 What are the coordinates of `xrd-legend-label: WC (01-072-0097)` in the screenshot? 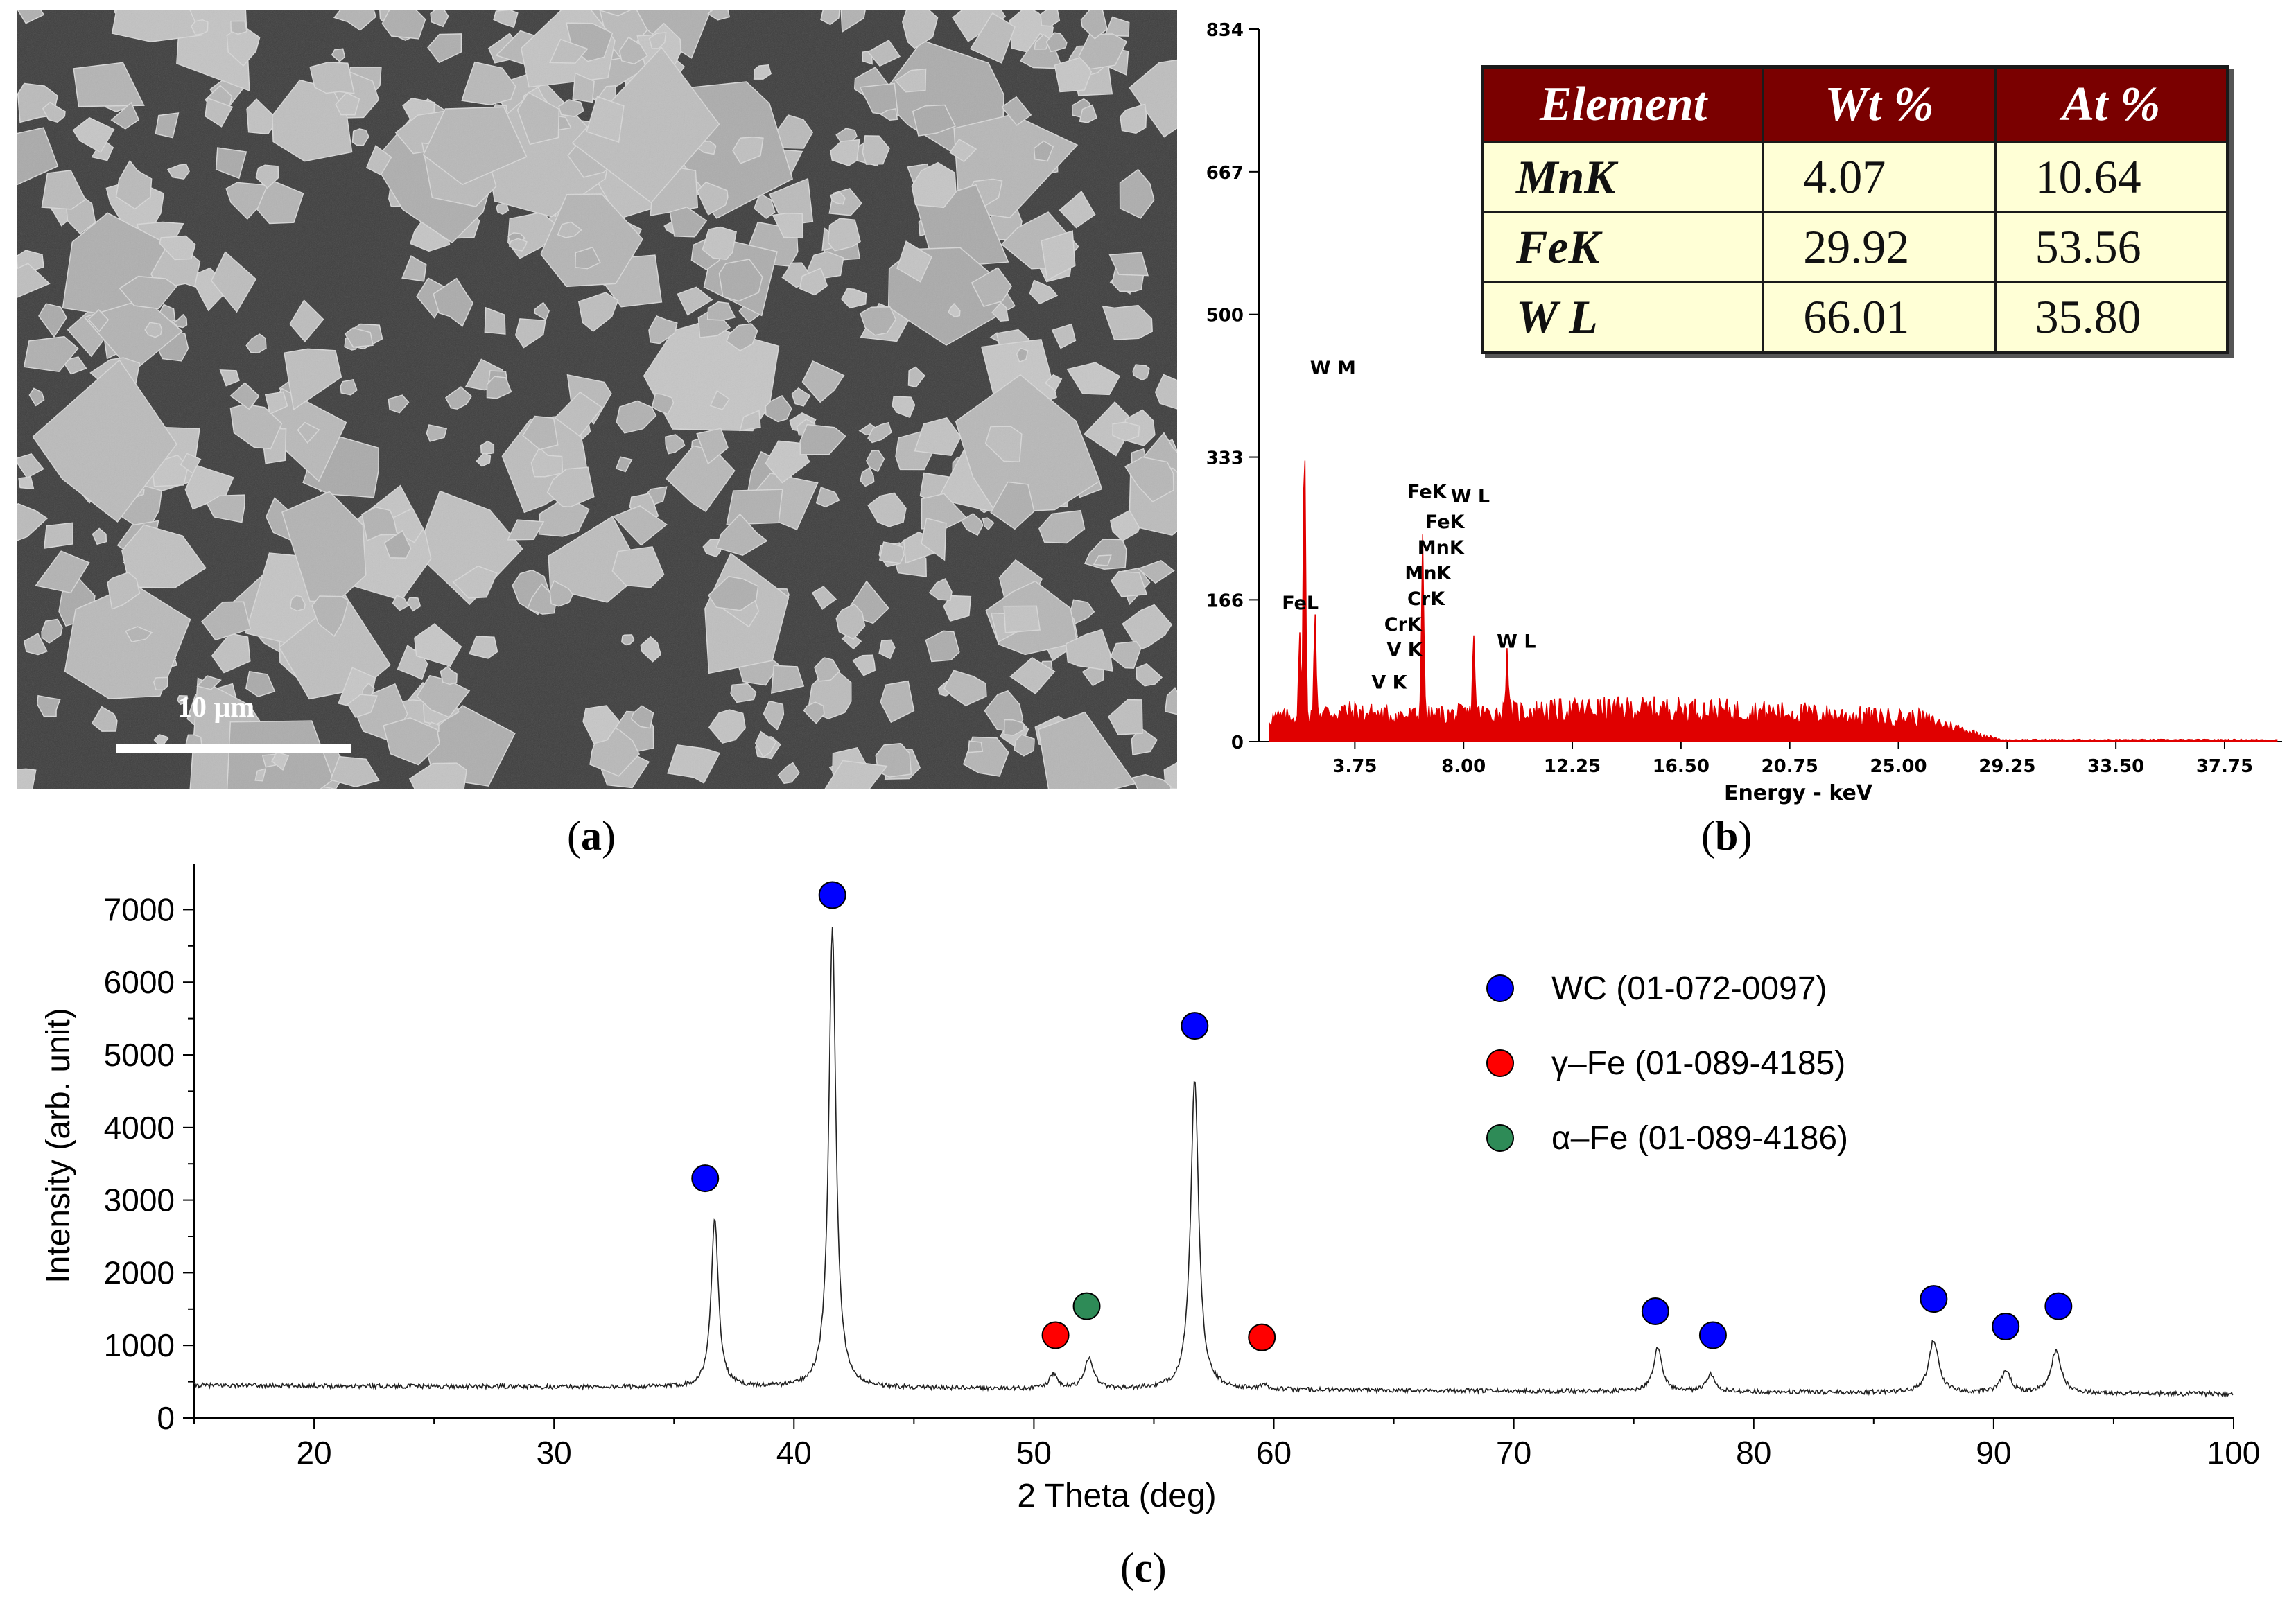 It's located at (1689, 988).